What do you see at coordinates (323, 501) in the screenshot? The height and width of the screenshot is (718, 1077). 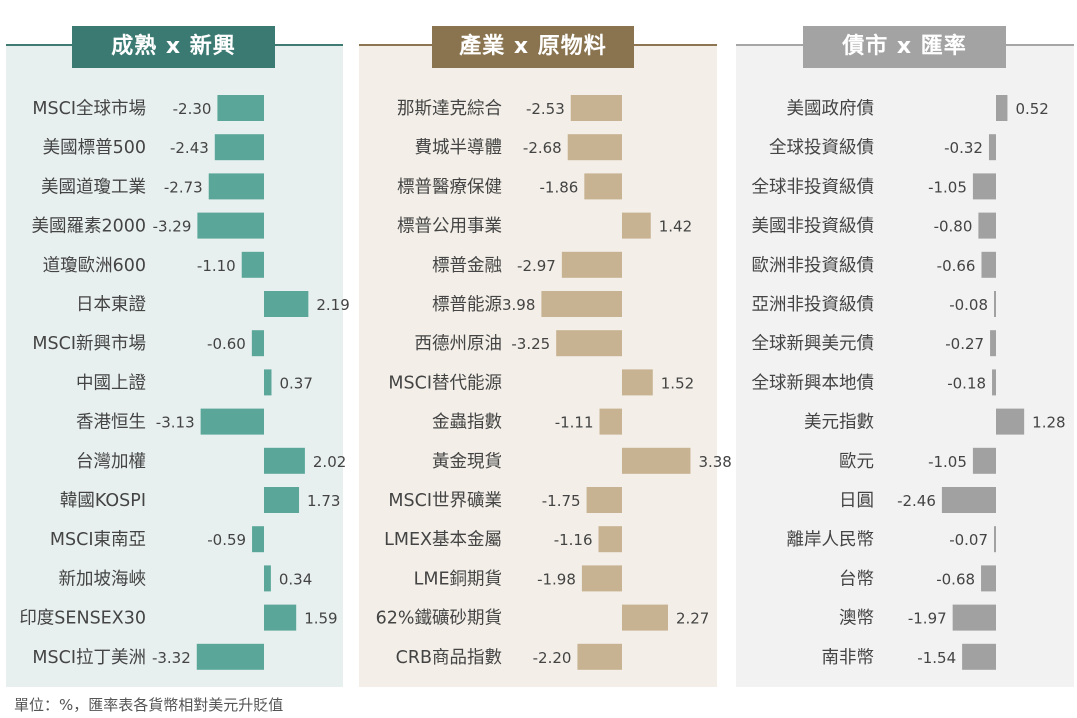 I see `value-label: 1.73` at bounding box center [323, 501].